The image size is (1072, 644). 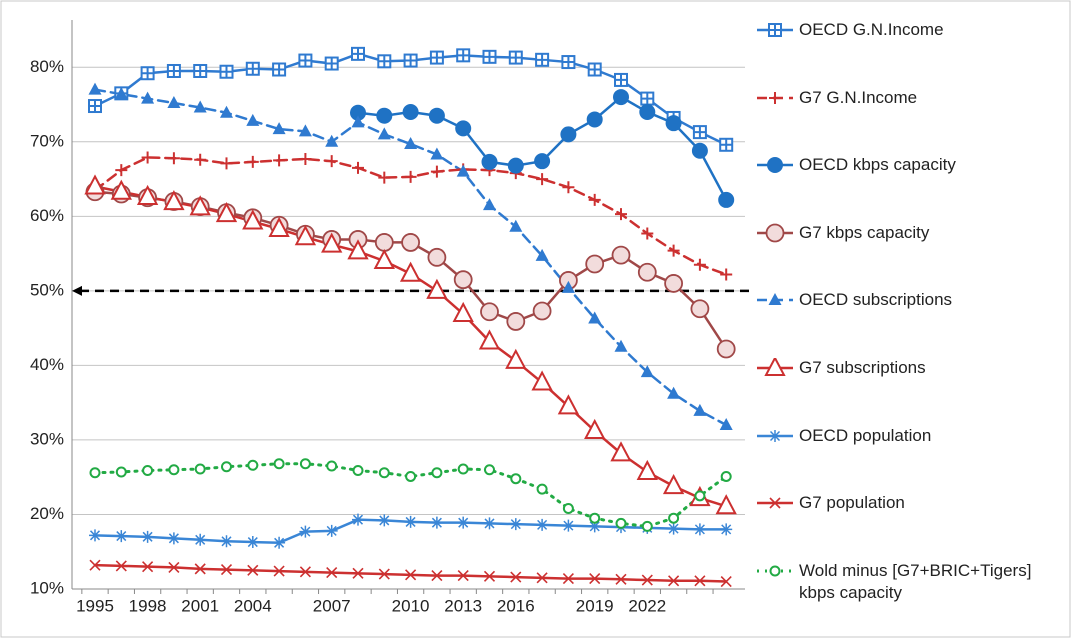 What do you see at coordinates (47, 587) in the screenshot?
I see `y-tick-label: 10%` at bounding box center [47, 587].